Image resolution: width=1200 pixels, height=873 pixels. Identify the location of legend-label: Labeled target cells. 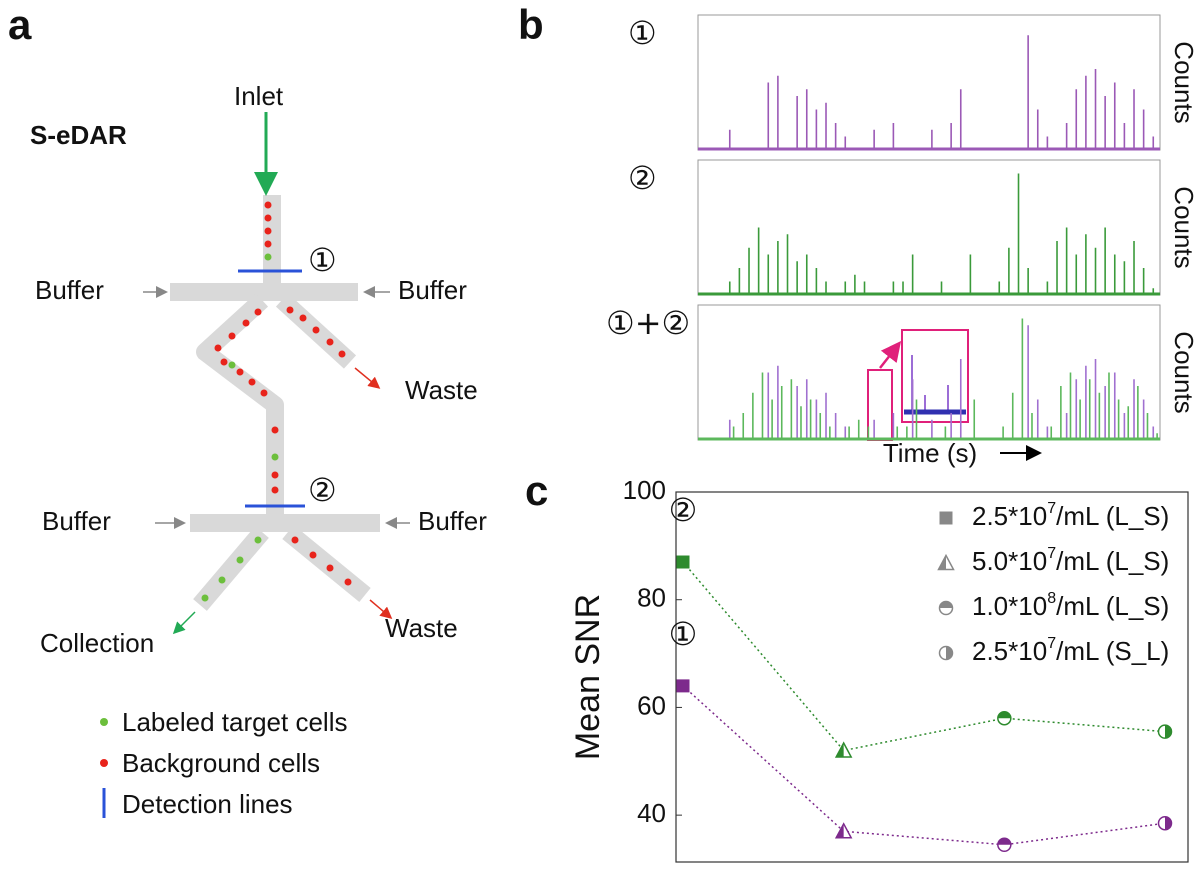
(234, 722).